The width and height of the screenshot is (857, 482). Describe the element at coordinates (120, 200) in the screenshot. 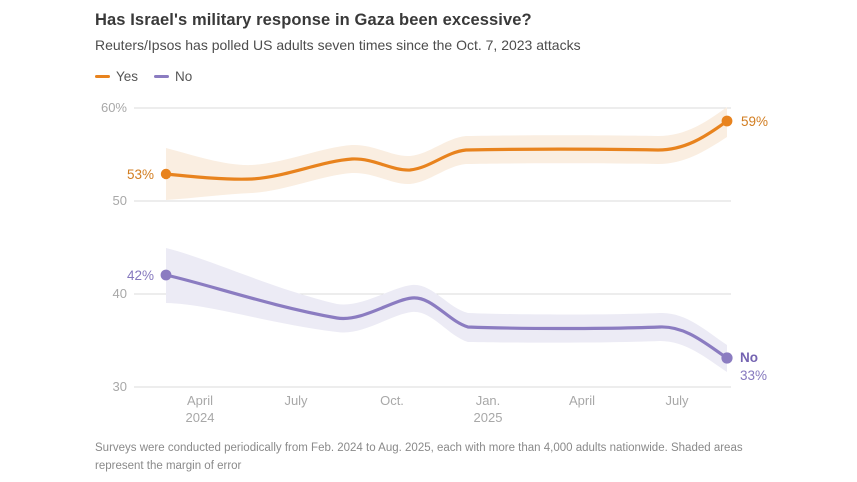

I see `y-tick-50: 50` at that location.